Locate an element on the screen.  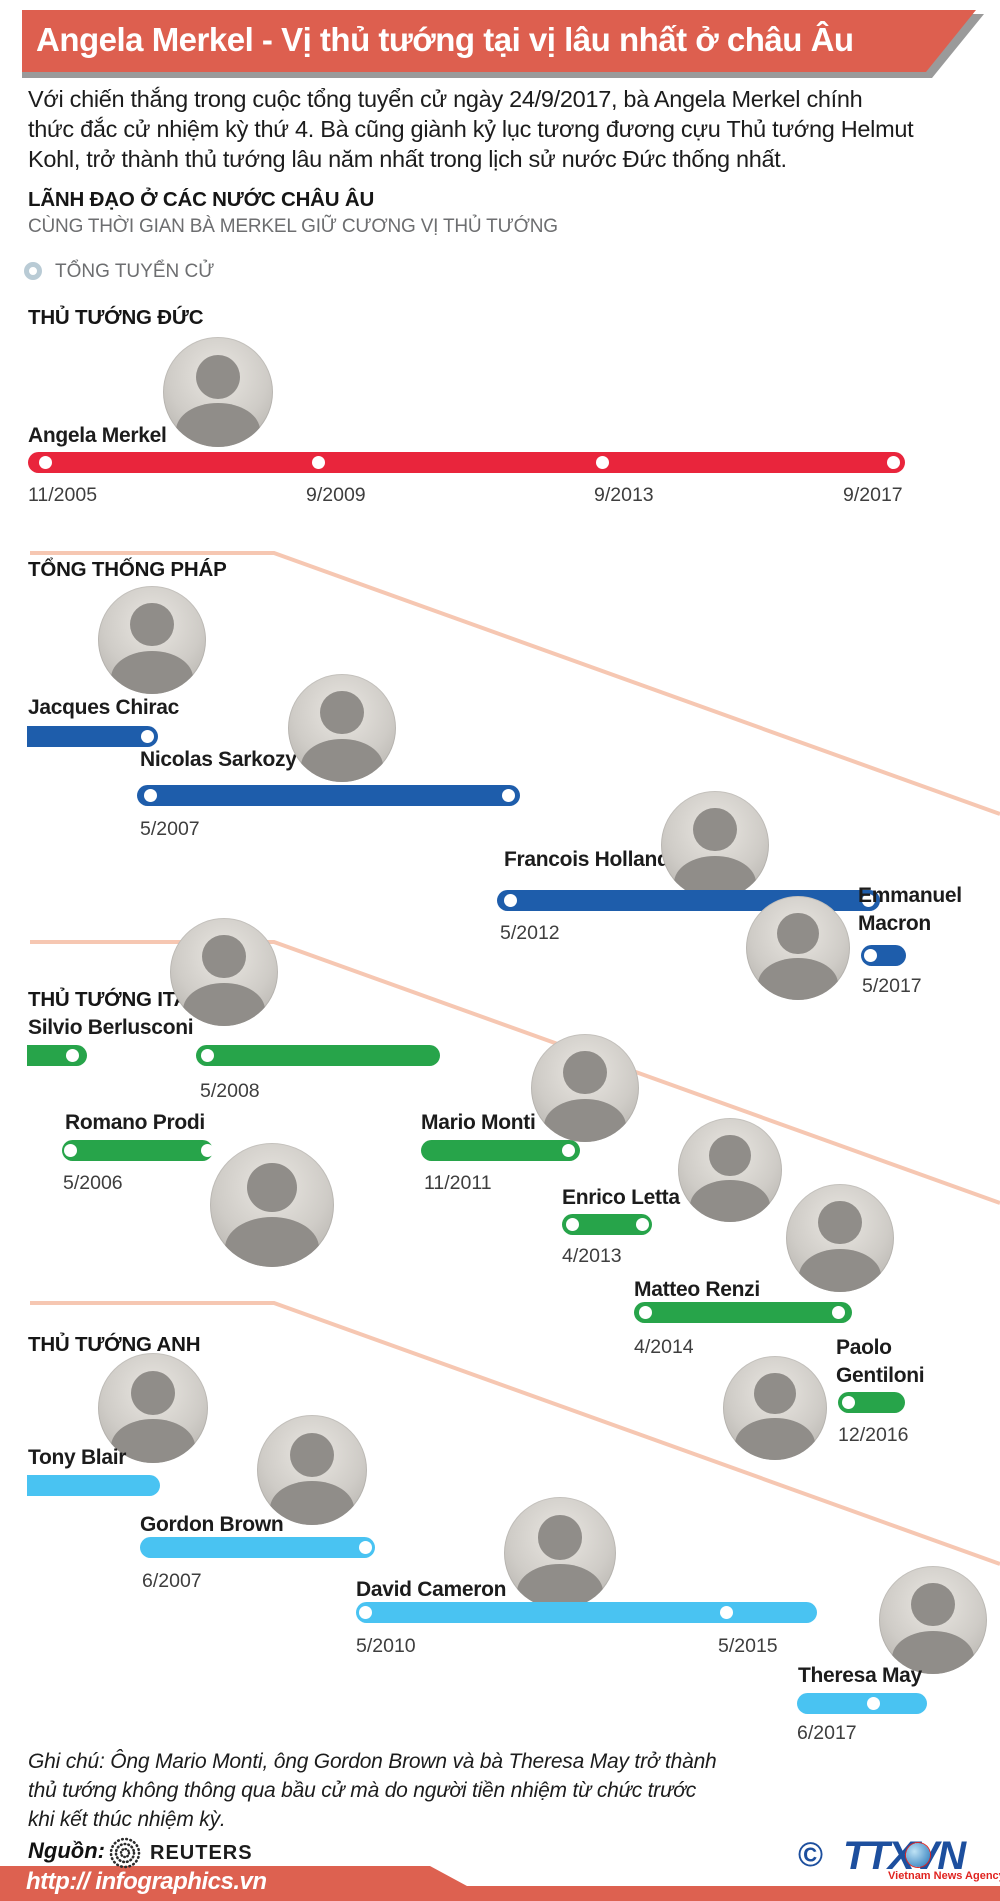
date-label: 11/2005 is located at coordinates (63, 495).